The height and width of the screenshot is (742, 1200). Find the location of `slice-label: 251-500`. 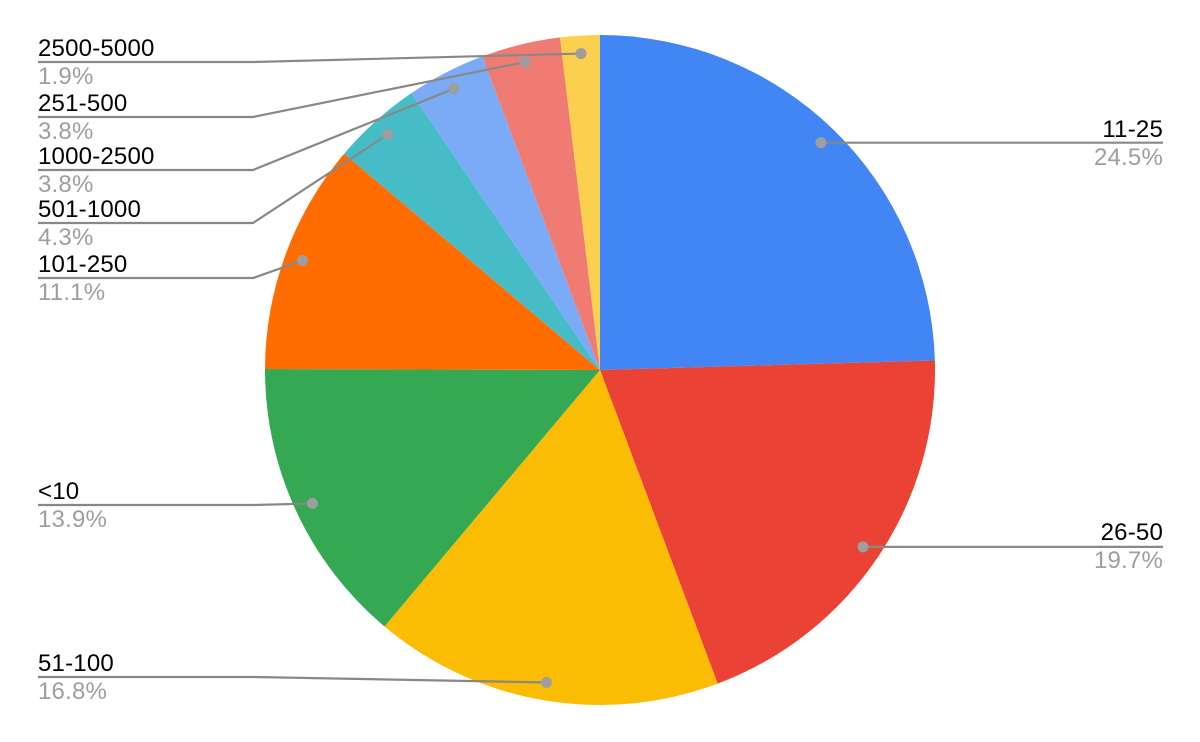

slice-label: 251-500 is located at coordinates (83, 103).